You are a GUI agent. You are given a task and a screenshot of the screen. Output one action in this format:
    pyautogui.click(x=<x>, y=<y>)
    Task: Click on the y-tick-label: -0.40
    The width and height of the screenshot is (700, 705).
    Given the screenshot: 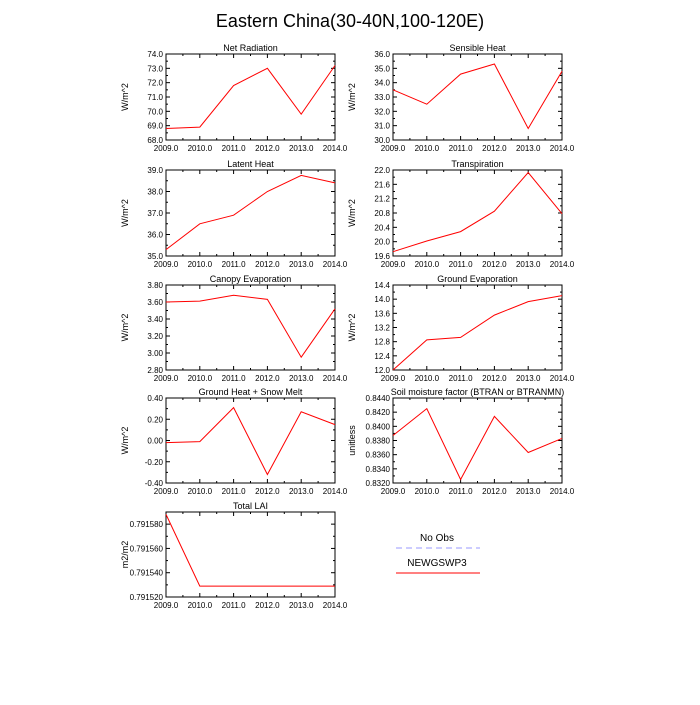 What is the action you would take?
    pyautogui.click(x=154, y=483)
    